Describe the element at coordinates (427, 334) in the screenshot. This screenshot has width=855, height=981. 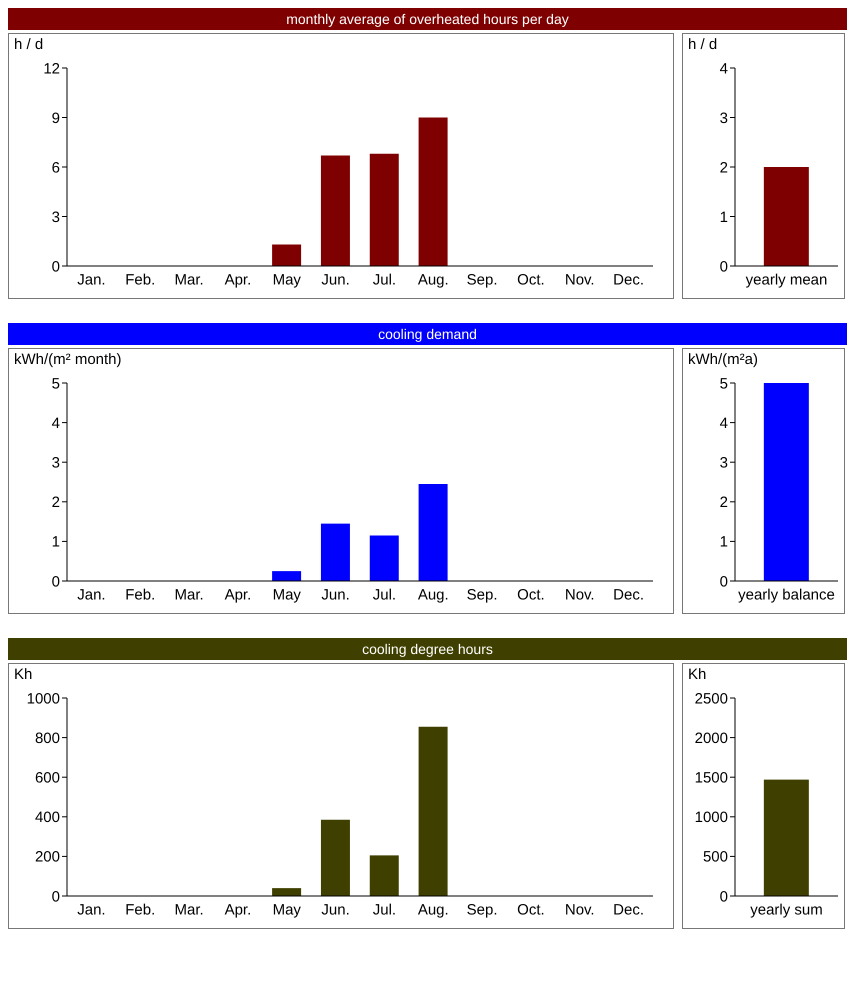
I see `chart-title: cooling demand` at that location.